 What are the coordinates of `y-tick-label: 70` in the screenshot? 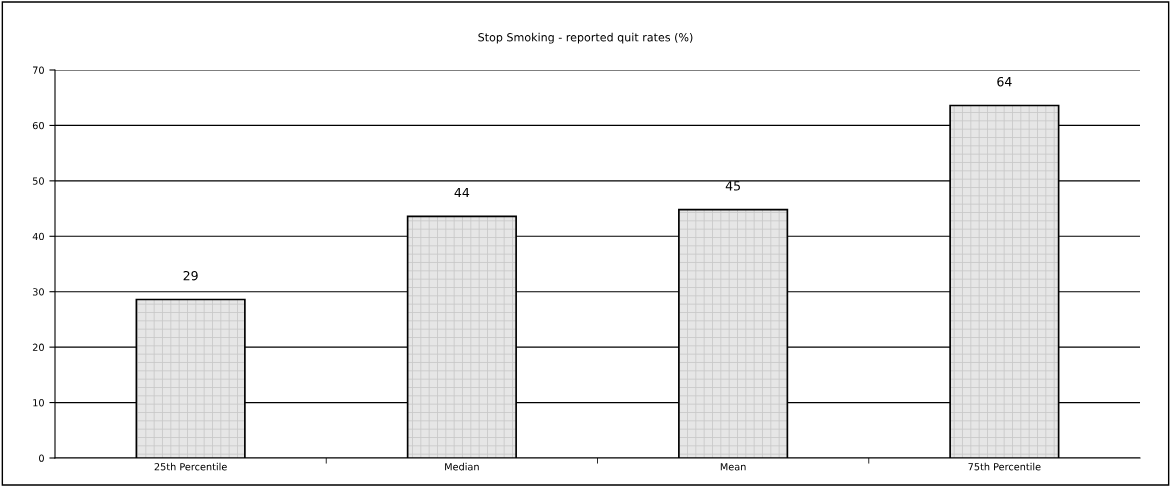 It's located at (38, 70).